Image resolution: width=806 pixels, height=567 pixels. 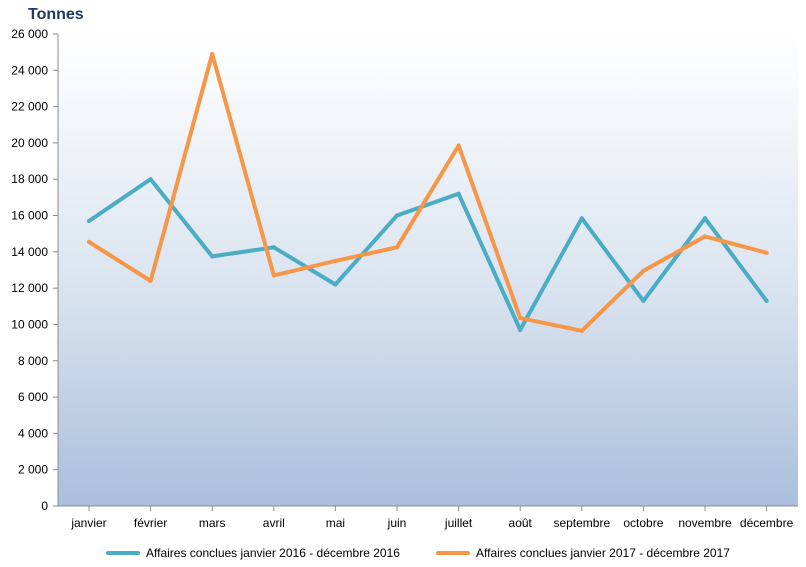 I want to click on x-tick-label: avril, so click(x=274, y=523).